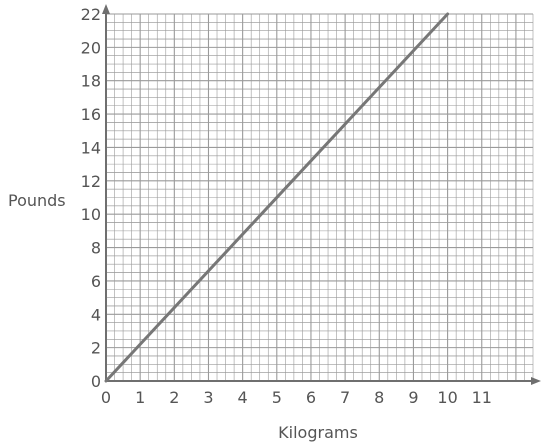 This screenshot has height=443, width=541. I want to click on y-axis-title: Pounds, so click(37, 200).